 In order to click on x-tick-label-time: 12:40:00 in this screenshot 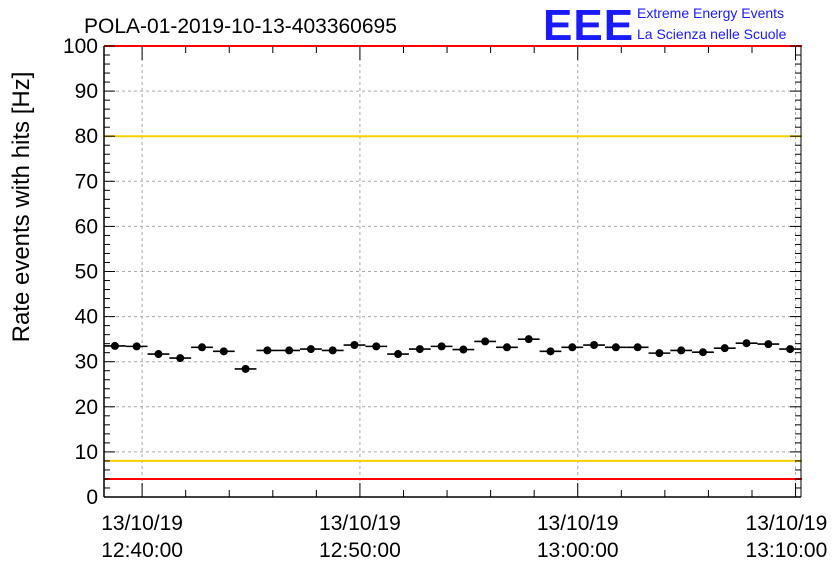, I will do `click(142, 550)`.